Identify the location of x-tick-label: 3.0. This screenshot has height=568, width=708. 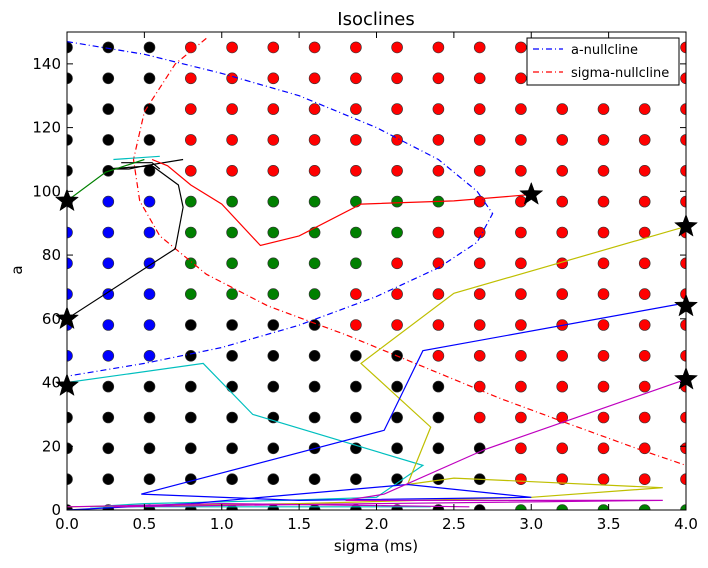
(531, 524).